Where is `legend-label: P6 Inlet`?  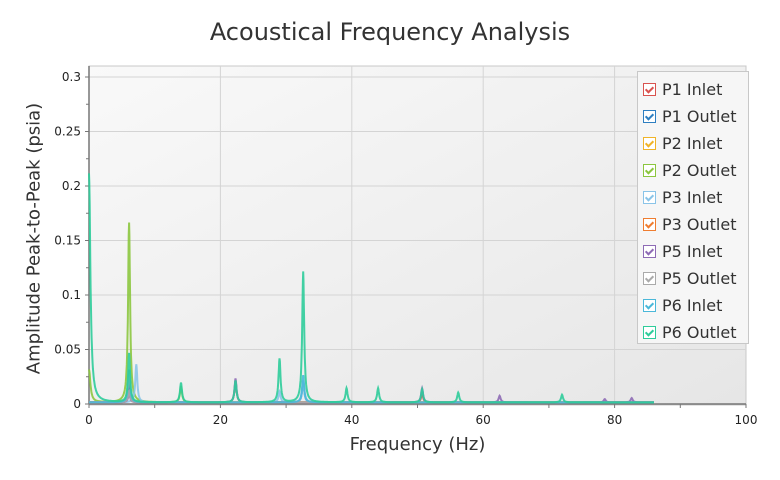 legend-label: P6 Inlet is located at coordinates (692, 305).